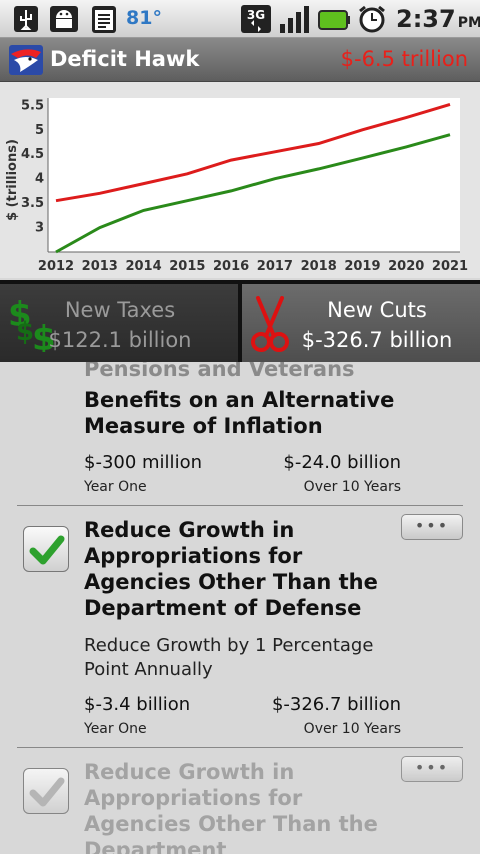  I want to click on y-tick-label: 3.5, so click(32, 203).